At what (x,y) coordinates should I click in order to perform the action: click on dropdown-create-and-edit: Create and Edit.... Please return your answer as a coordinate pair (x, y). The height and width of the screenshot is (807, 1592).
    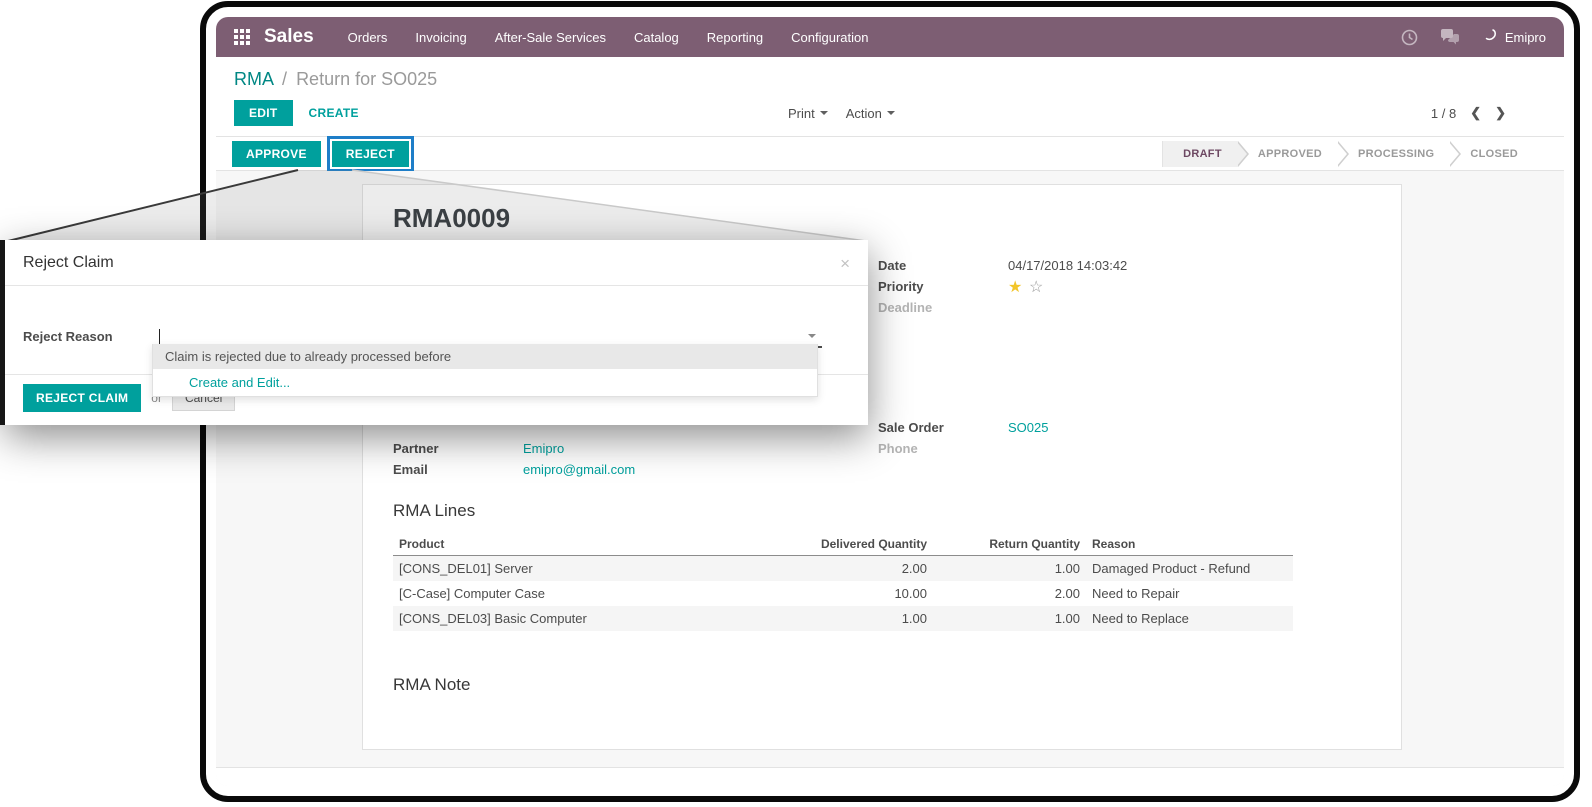
    Looking at the image, I should click on (240, 382).